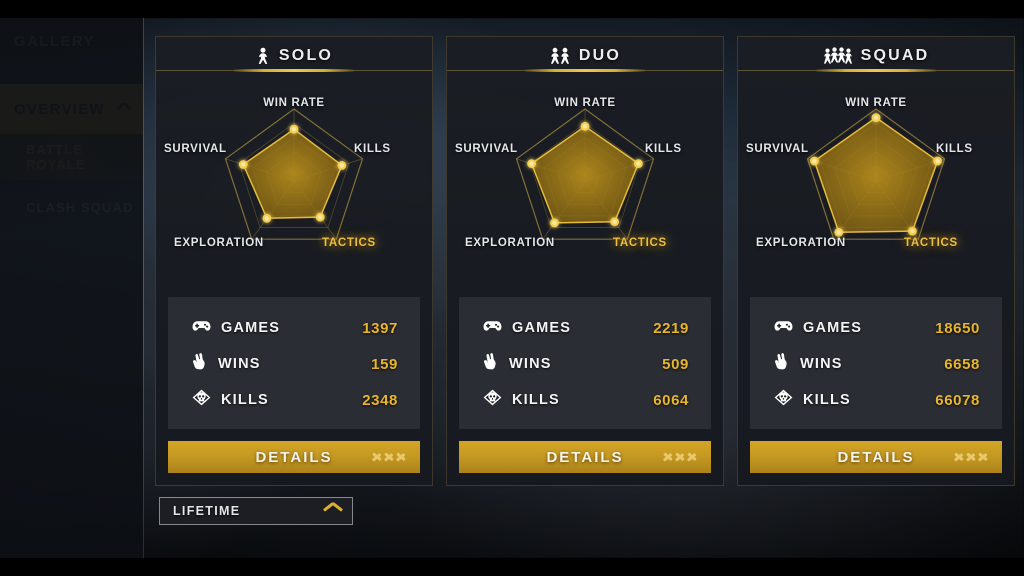 The height and width of the screenshot is (576, 1024). Describe the element at coordinates (957, 328) in the screenshot. I see `stat-value-games: 18650` at that location.